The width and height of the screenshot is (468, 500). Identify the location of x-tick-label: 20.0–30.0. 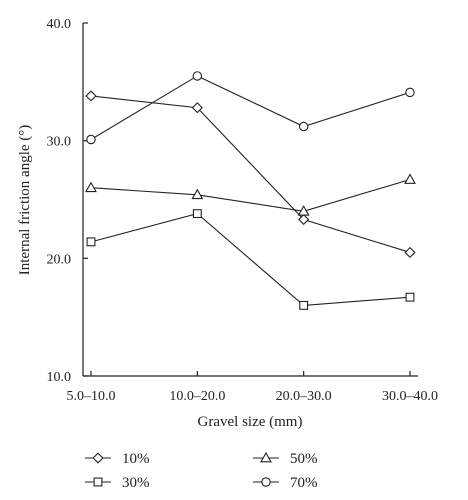
(304, 396).